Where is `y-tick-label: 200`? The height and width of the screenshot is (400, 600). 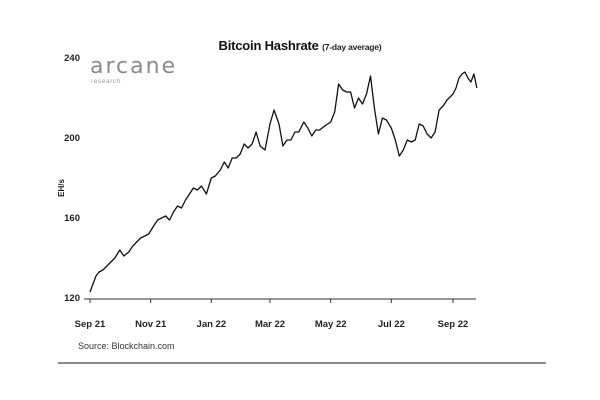
y-tick-label: 200 is located at coordinates (72, 138).